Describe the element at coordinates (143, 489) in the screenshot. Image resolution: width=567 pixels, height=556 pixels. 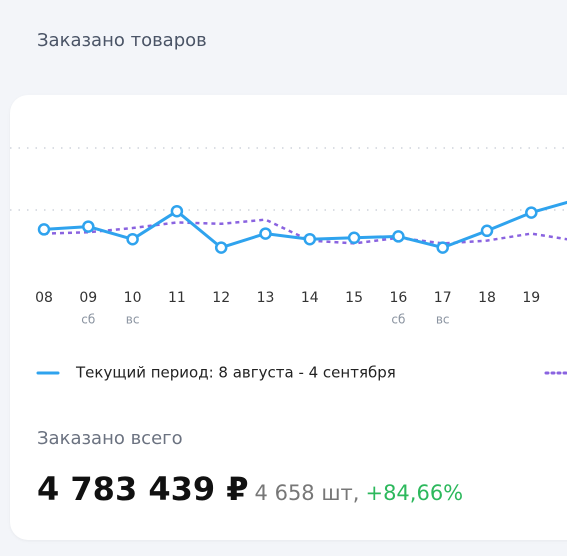
I see `total: 4 783 439 ₽` at that location.